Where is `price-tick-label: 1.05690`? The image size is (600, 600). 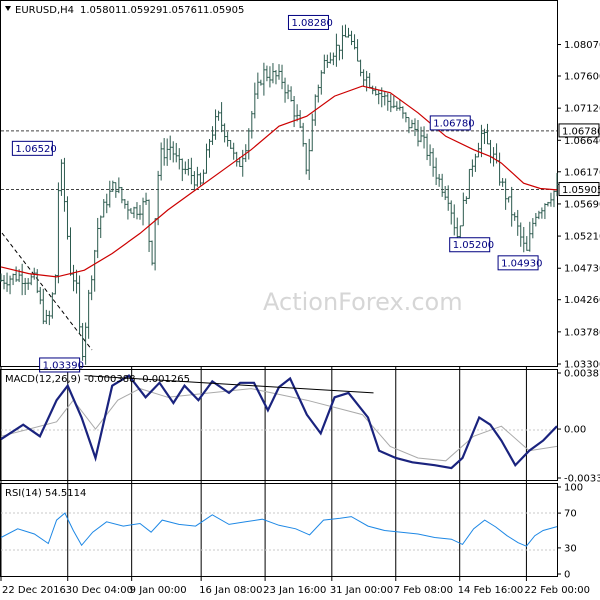
price-tick-label: 1.05690 is located at coordinates (582, 204).